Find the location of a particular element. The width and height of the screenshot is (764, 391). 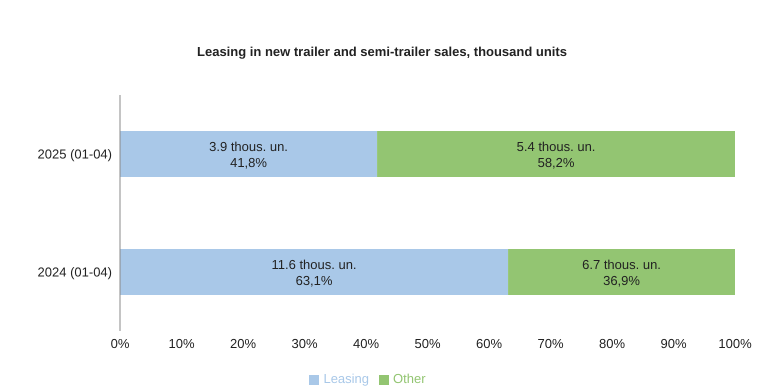

data-label: 3.9 thous. un. 41,8% is located at coordinates (248, 154).